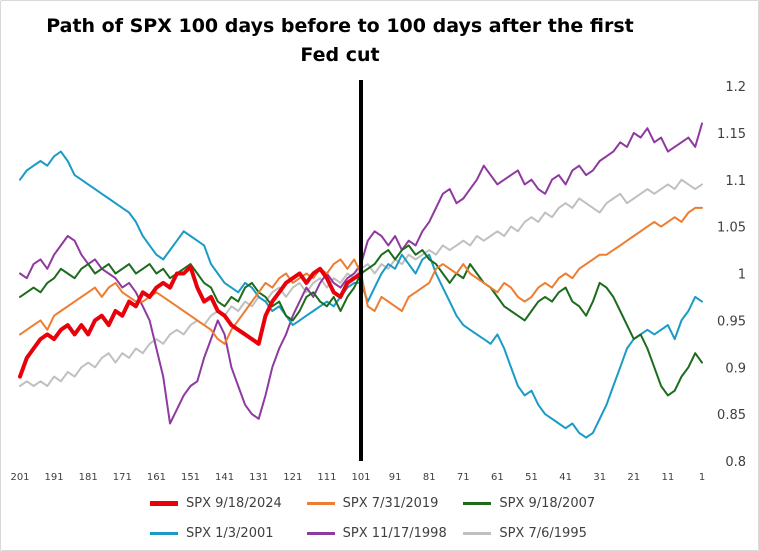  I want to click on x-tick-label: 141, so click(224, 477).